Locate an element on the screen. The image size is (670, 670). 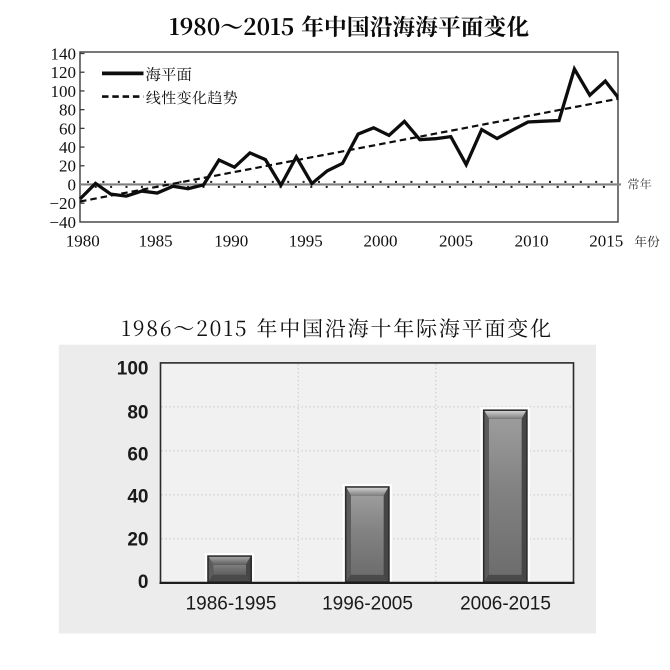
svg-text: 1985 is located at coordinates (156, 241).